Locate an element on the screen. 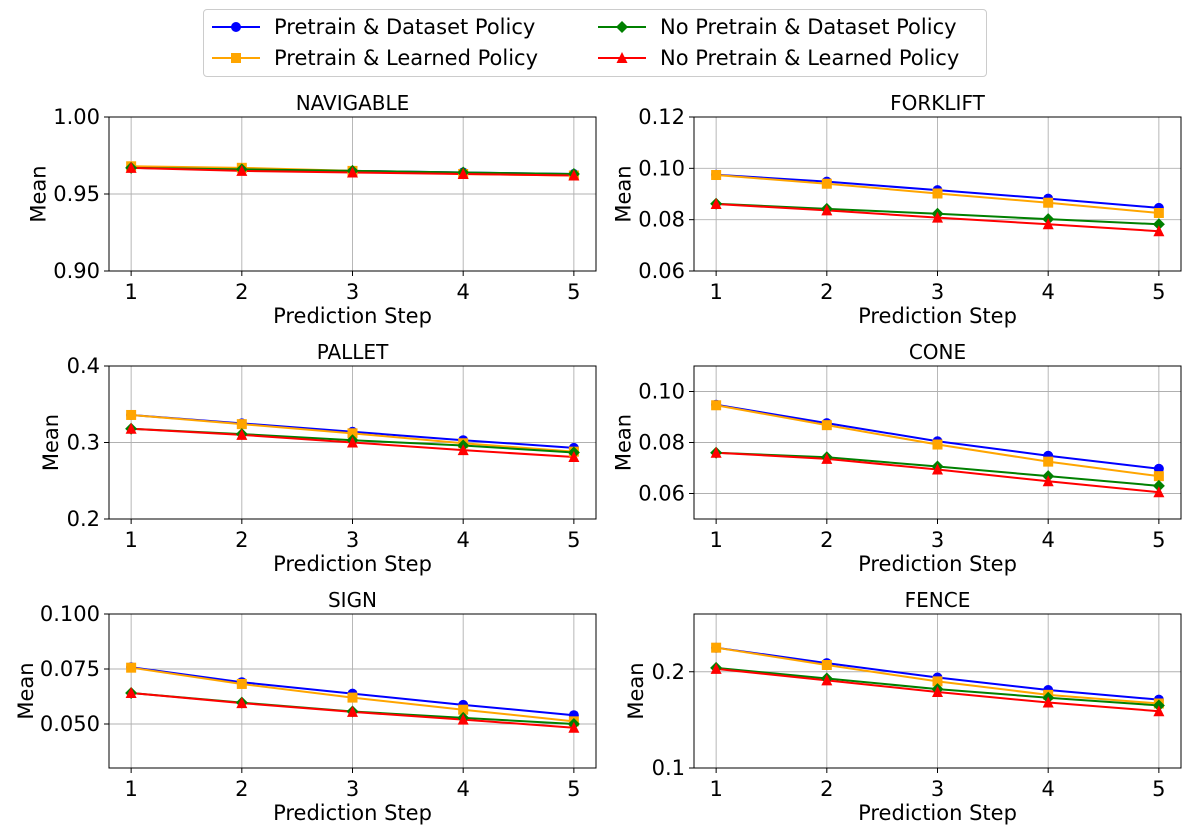 The height and width of the screenshot is (833, 1190). square-marker-icon is located at coordinates (236, 58).